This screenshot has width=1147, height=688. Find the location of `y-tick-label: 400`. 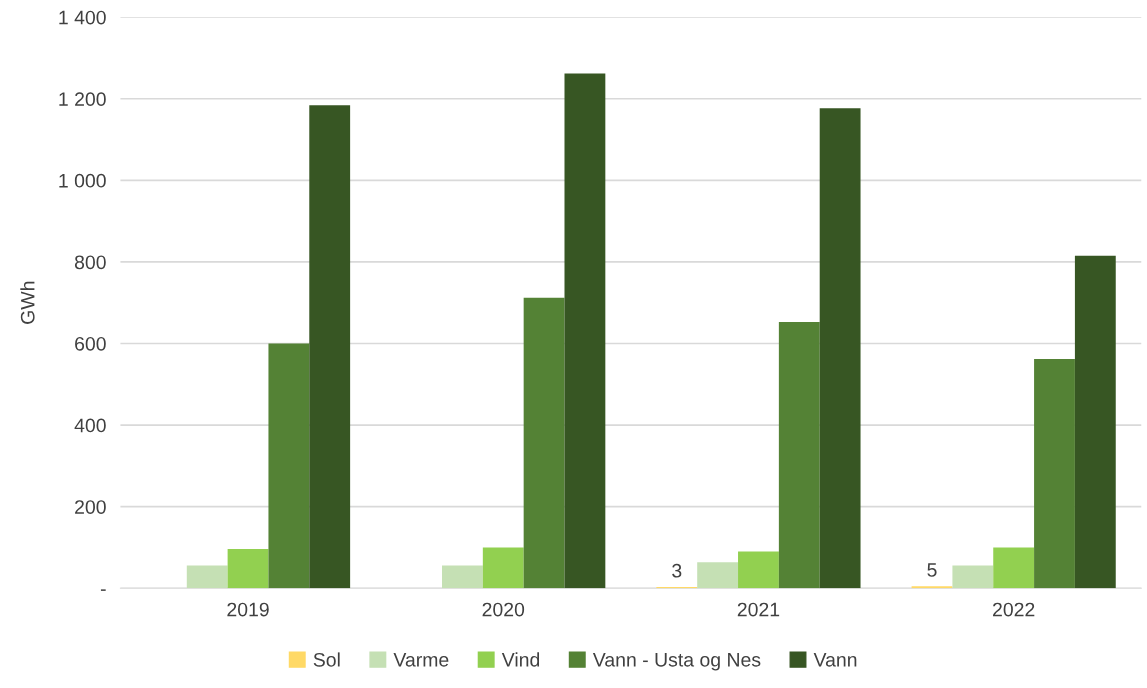

y-tick-label: 400 is located at coordinates (90, 425).